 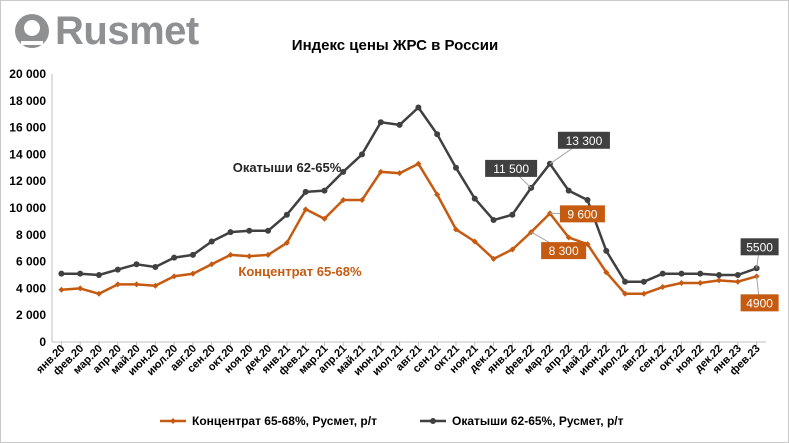 What do you see at coordinates (31, 315) in the screenshot?
I see `y-tick-label: 2 000` at bounding box center [31, 315].